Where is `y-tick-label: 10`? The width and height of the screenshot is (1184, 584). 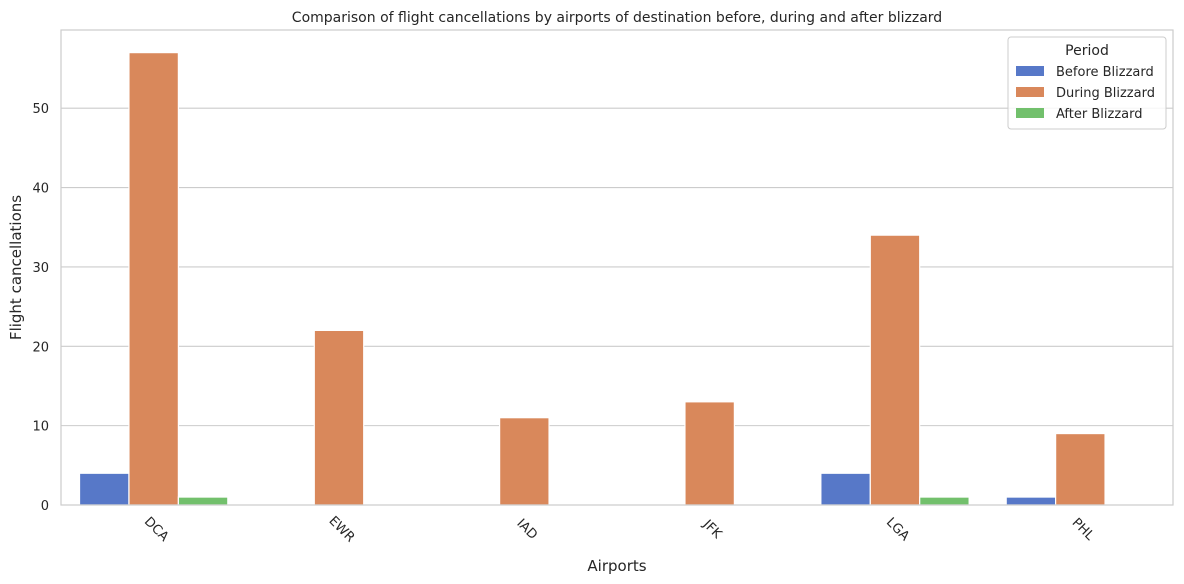 y-tick-label: 10 is located at coordinates (40, 427).